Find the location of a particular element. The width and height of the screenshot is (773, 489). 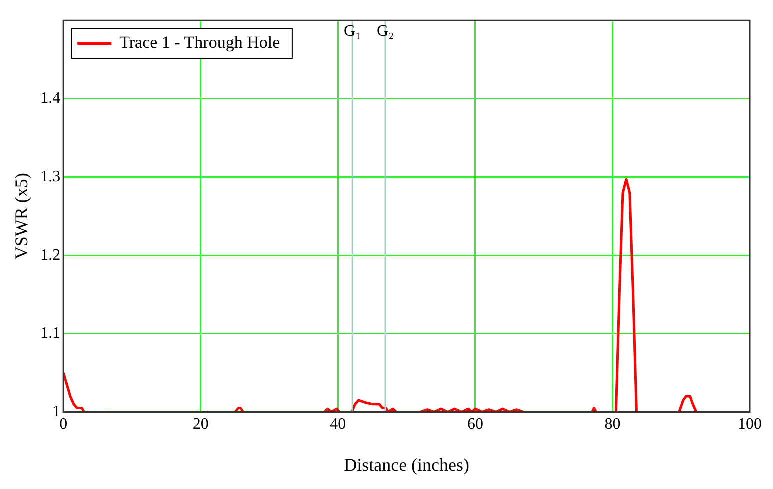

y-tick-label: 1.4 is located at coordinates (50, 99).